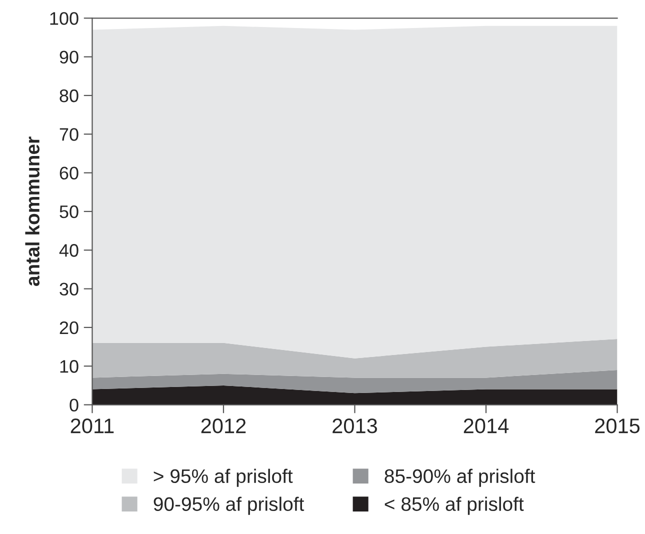  What do you see at coordinates (69, 57) in the screenshot?
I see `y-tick-label: 90` at bounding box center [69, 57].